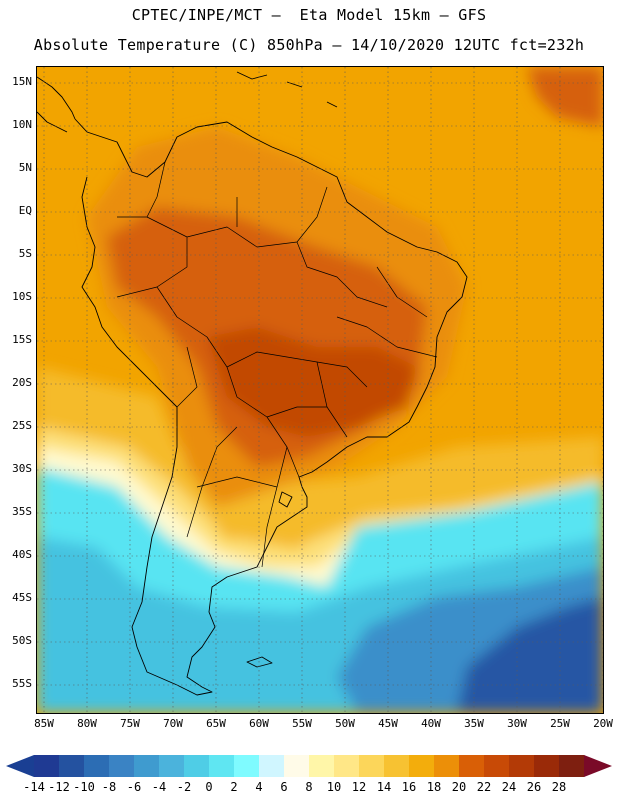 The height and width of the screenshot is (800, 618). I want to click on colorbar-label: -12, so click(59, 787).